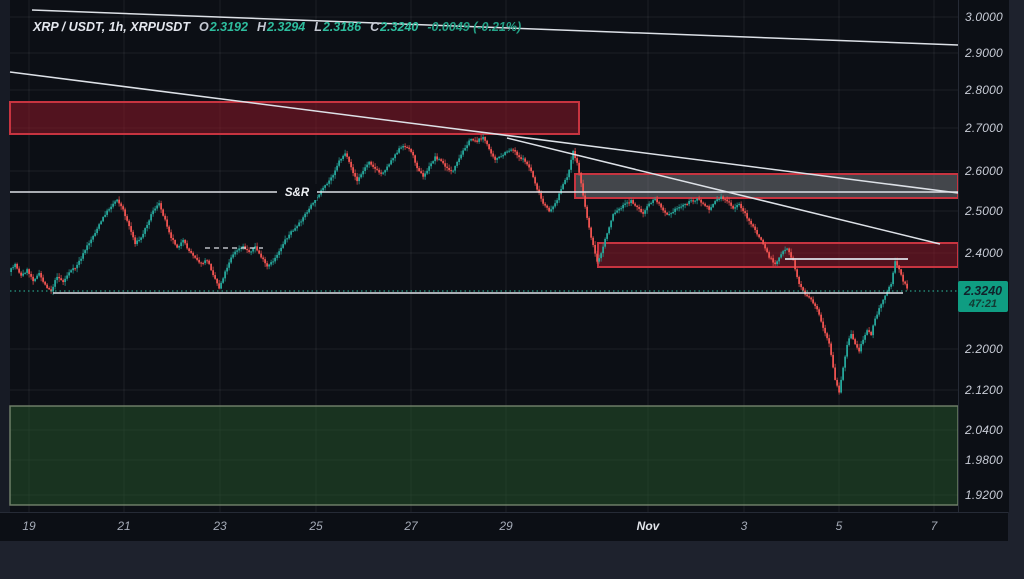 Image resolution: width=1024 pixels, height=579 pixels. I want to click on time-tick-label: 29, so click(506, 526).